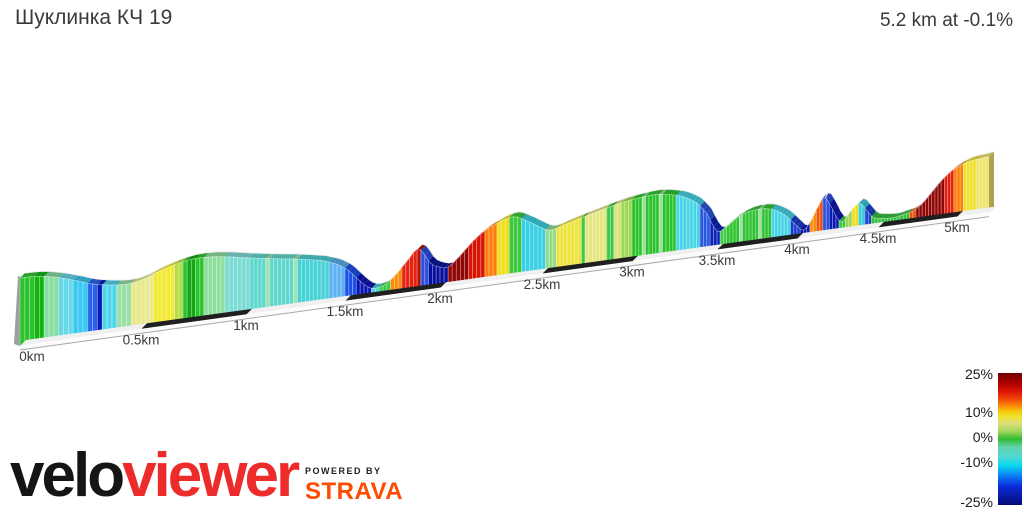 The height and width of the screenshot is (512, 1024). What do you see at coordinates (440, 298) in the screenshot?
I see `axis-label-2km: 2km` at bounding box center [440, 298].